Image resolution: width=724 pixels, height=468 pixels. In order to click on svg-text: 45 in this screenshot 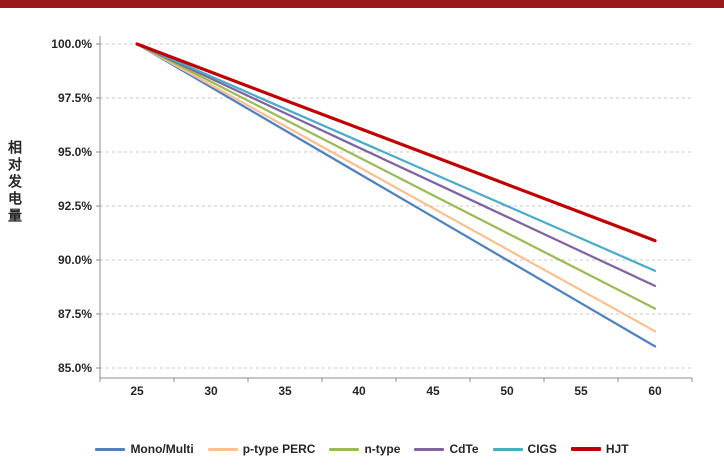, I will do `click(433, 391)`.